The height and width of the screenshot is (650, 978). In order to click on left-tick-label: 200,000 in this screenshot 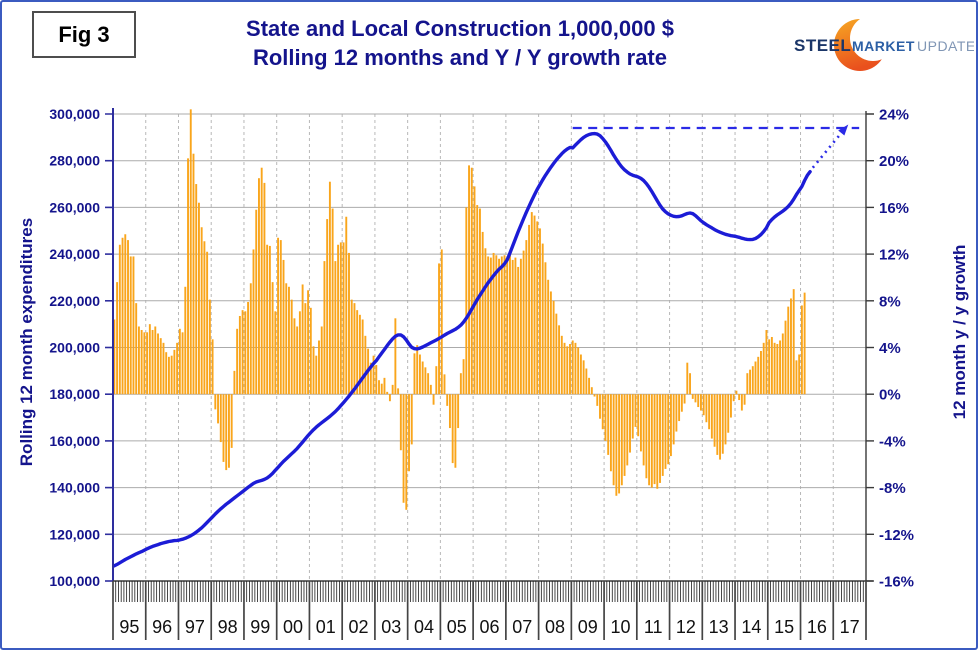, I will do `click(74, 348)`.